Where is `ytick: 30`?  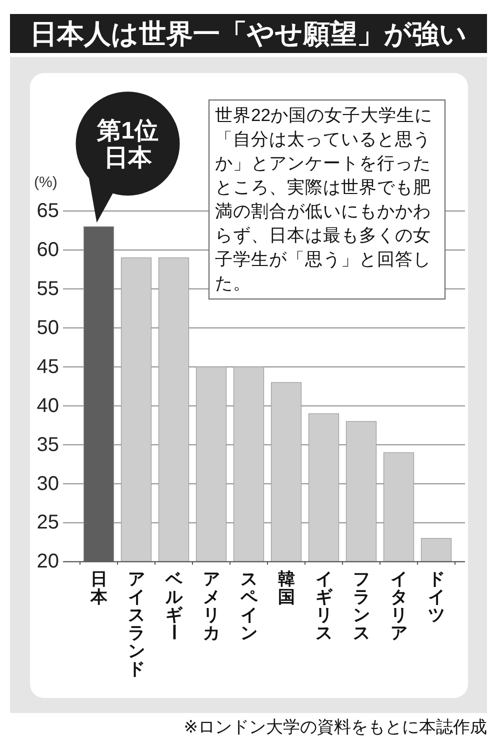
ytick: 30 is located at coordinates (47, 483).